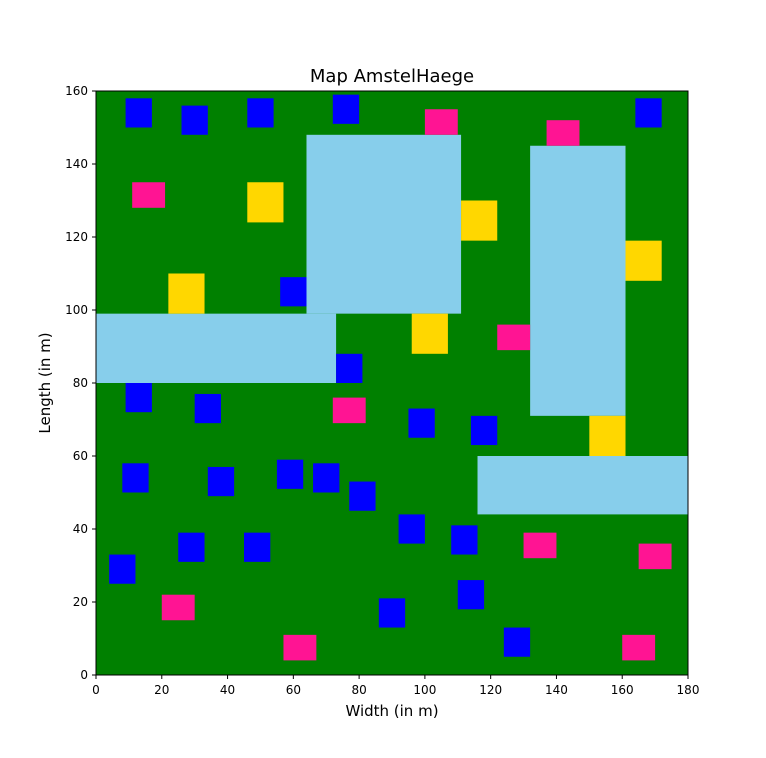 Image resolution: width=766 pixels, height=758 pixels. Describe the element at coordinates (395, 686) in the screenshot. I see `x-axis: 0 20 40 60 80 100 120 140 160 180` at that location.